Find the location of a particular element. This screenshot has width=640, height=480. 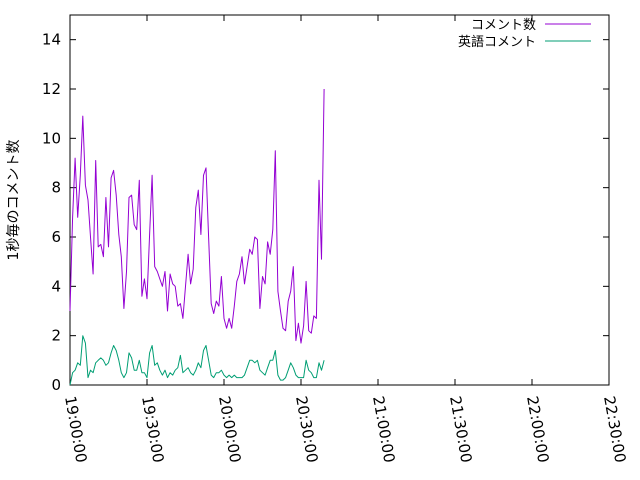

legend-label-0: コメント数 is located at coordinates (503, 25).